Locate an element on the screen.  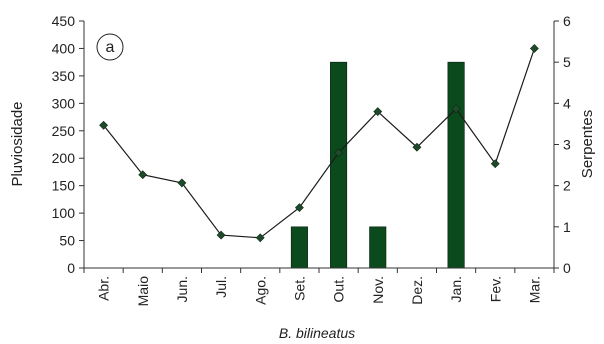
panel-label-circle is located at coordinates (110, 47).